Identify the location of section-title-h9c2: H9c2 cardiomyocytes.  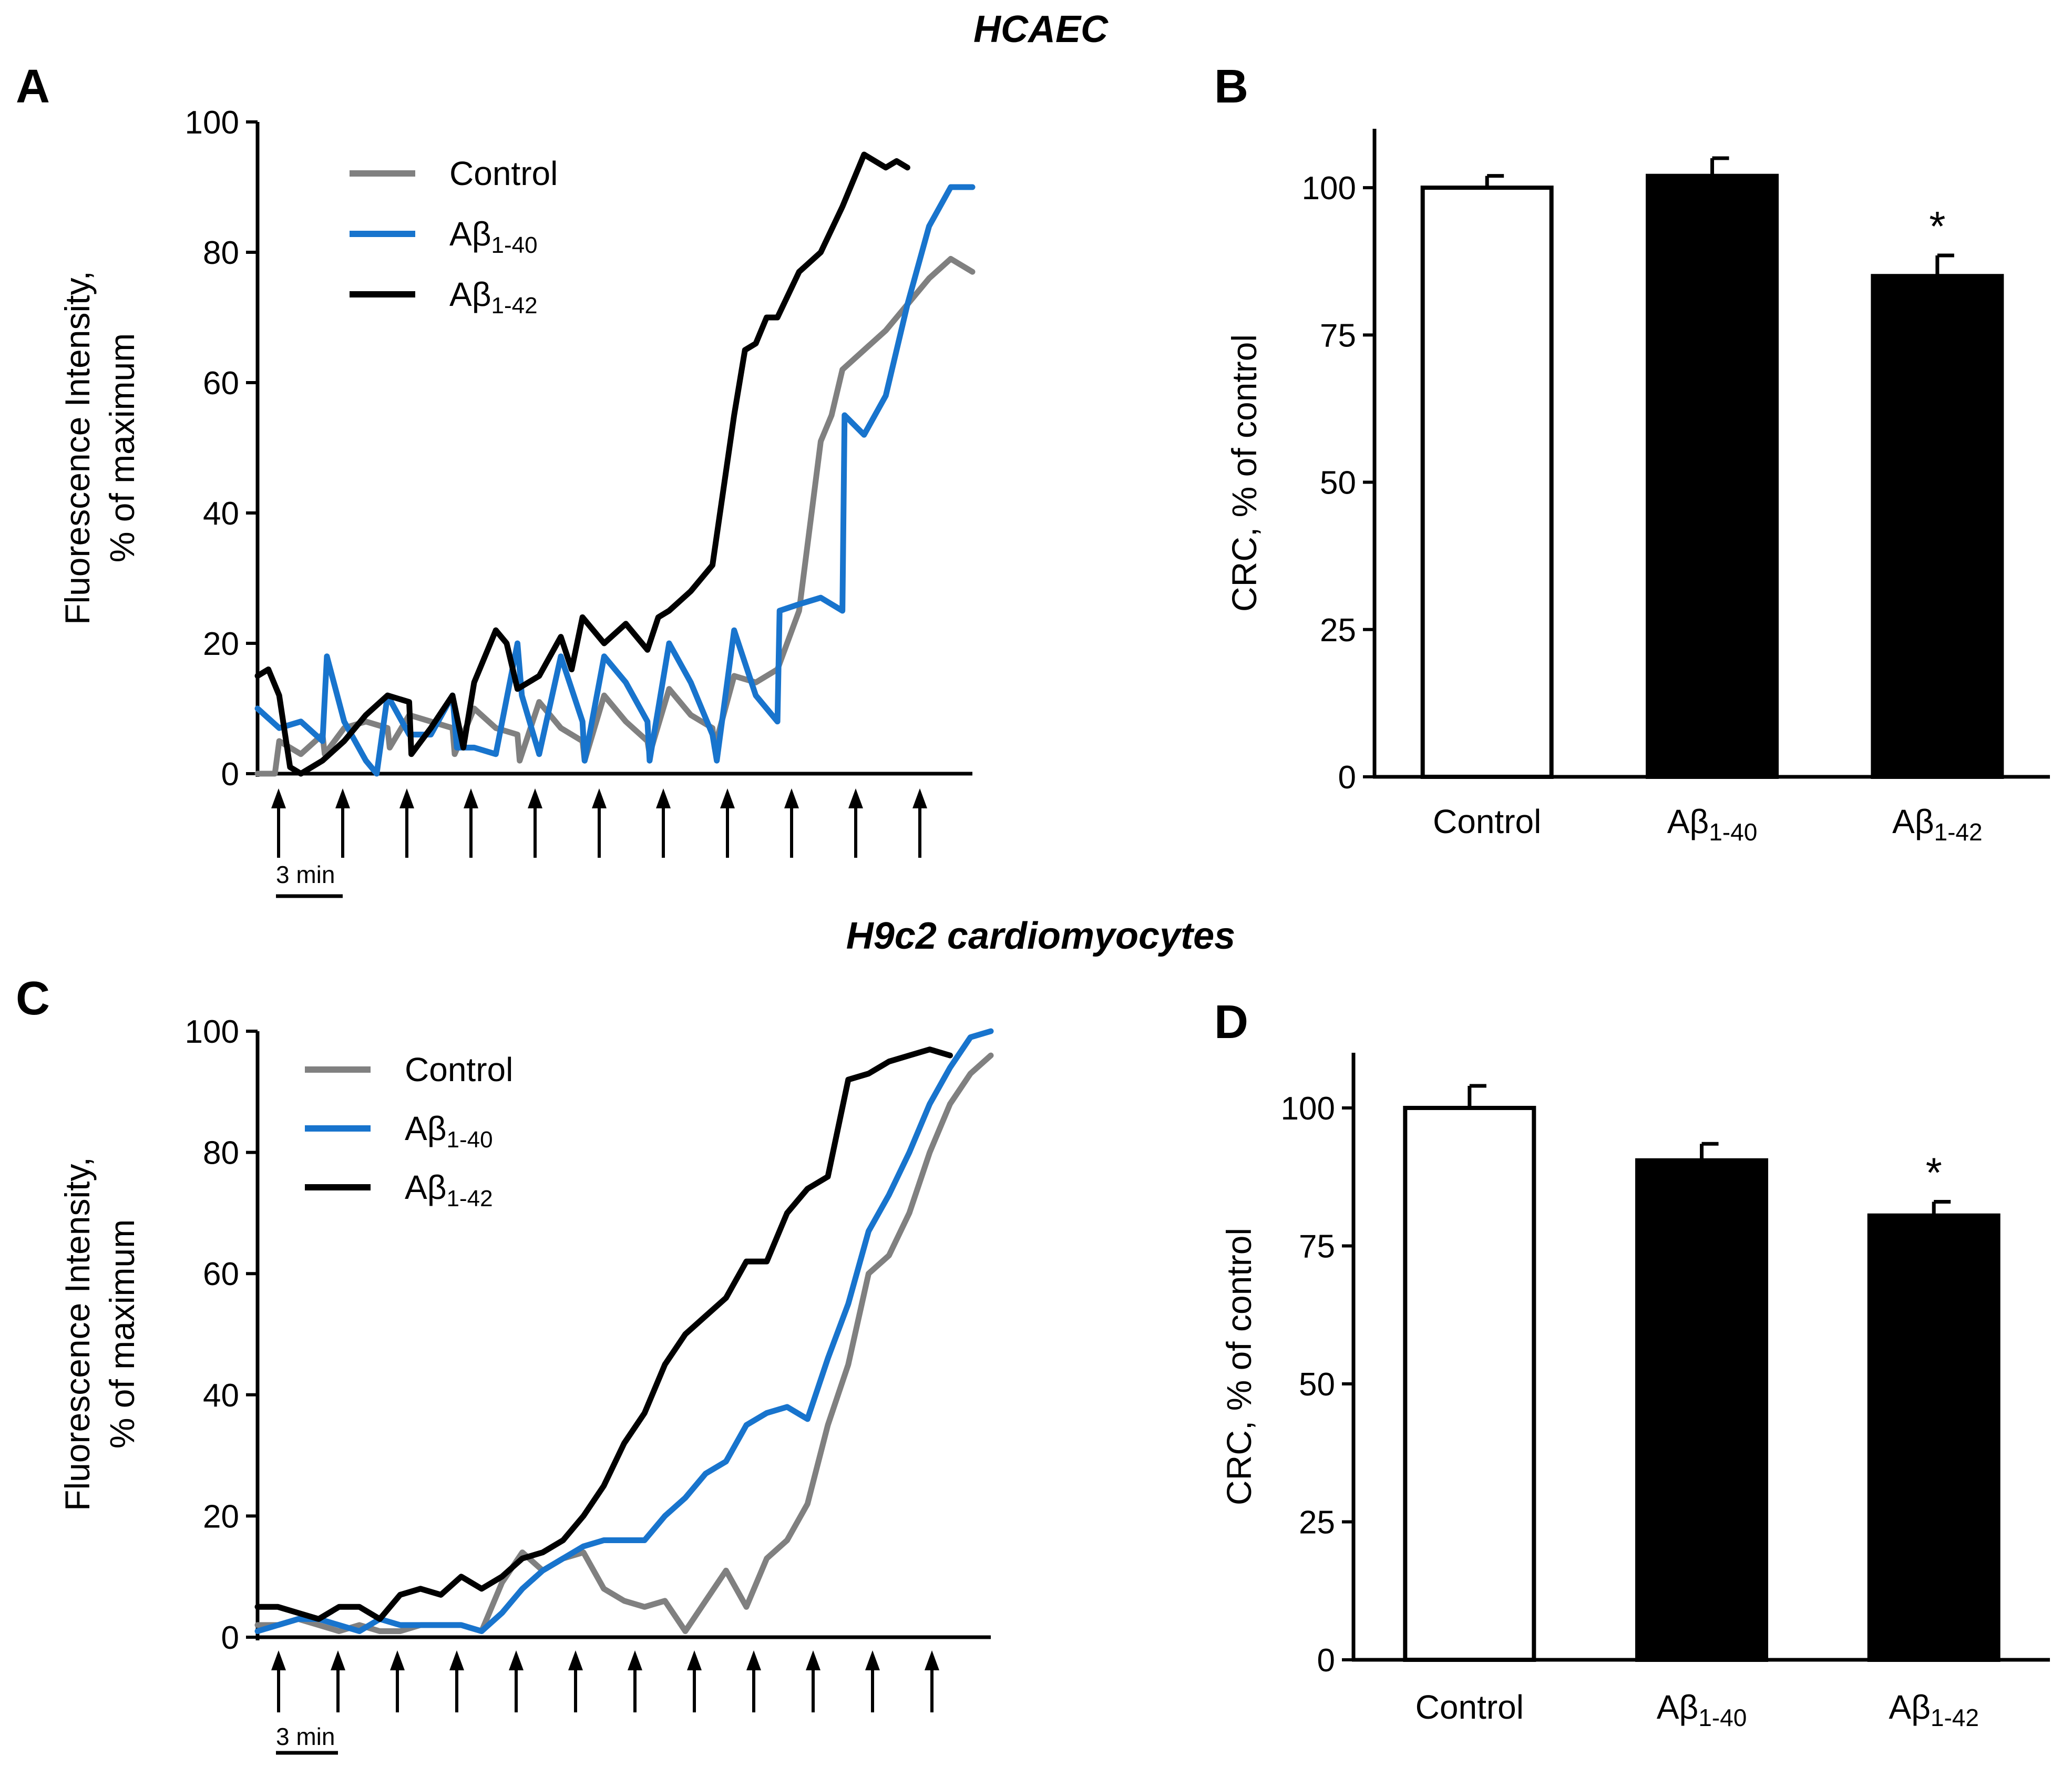
(1040, 936).